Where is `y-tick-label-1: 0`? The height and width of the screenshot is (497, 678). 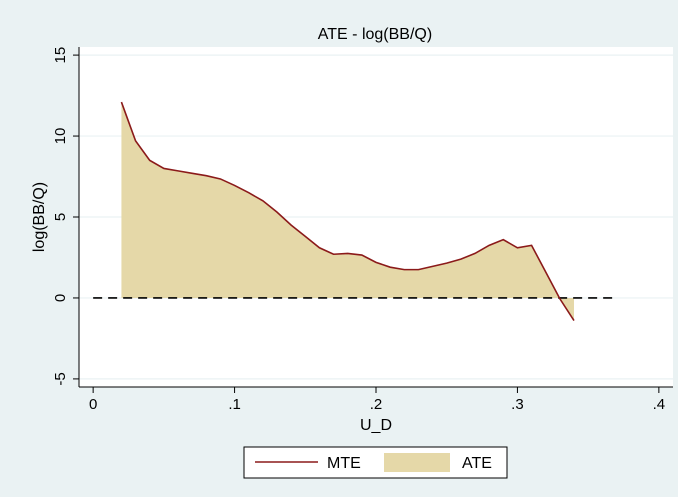 y-tick-label-1: 0 is located at coordinates (60, 298).